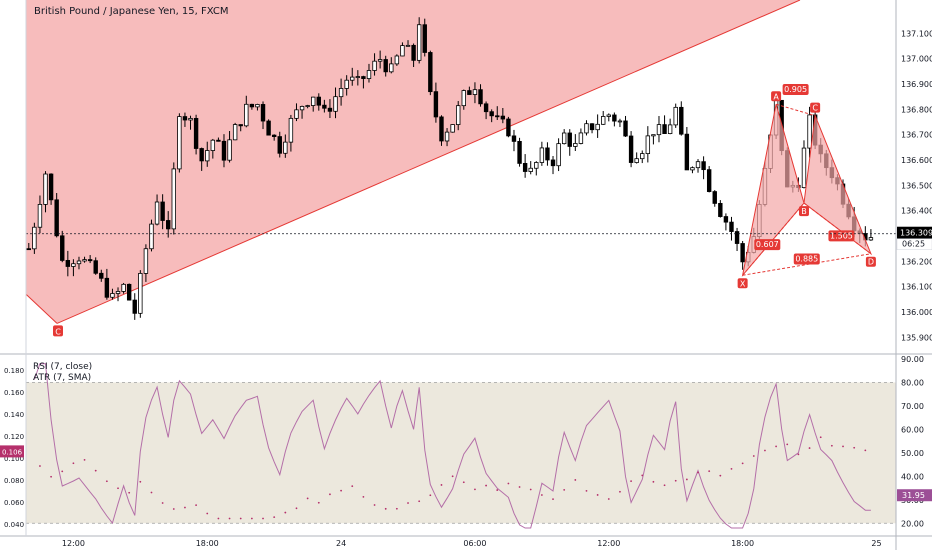  I want to click on rsi-tick-label: 20.00, so click(912, 523).